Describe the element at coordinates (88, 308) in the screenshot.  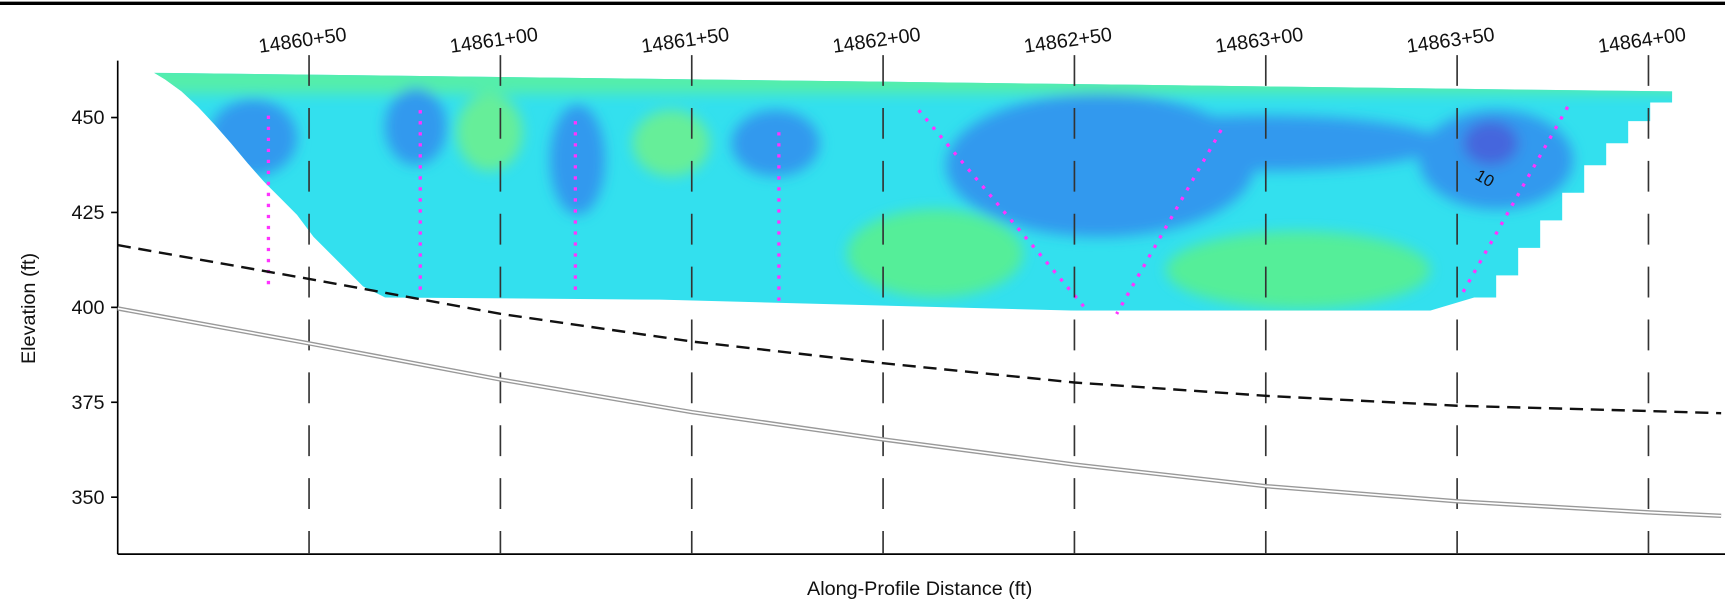
I see `y-tick-label: 400` at that location.